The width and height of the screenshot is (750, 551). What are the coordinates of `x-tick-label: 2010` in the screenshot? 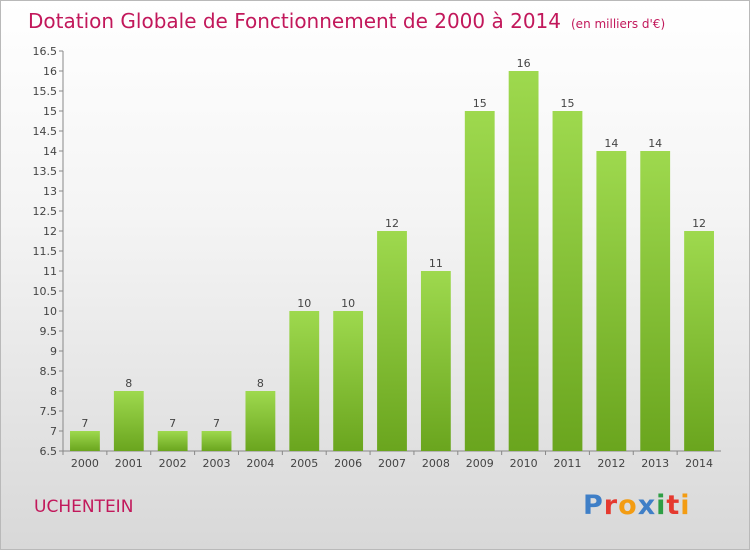 It's located at (524, 463).